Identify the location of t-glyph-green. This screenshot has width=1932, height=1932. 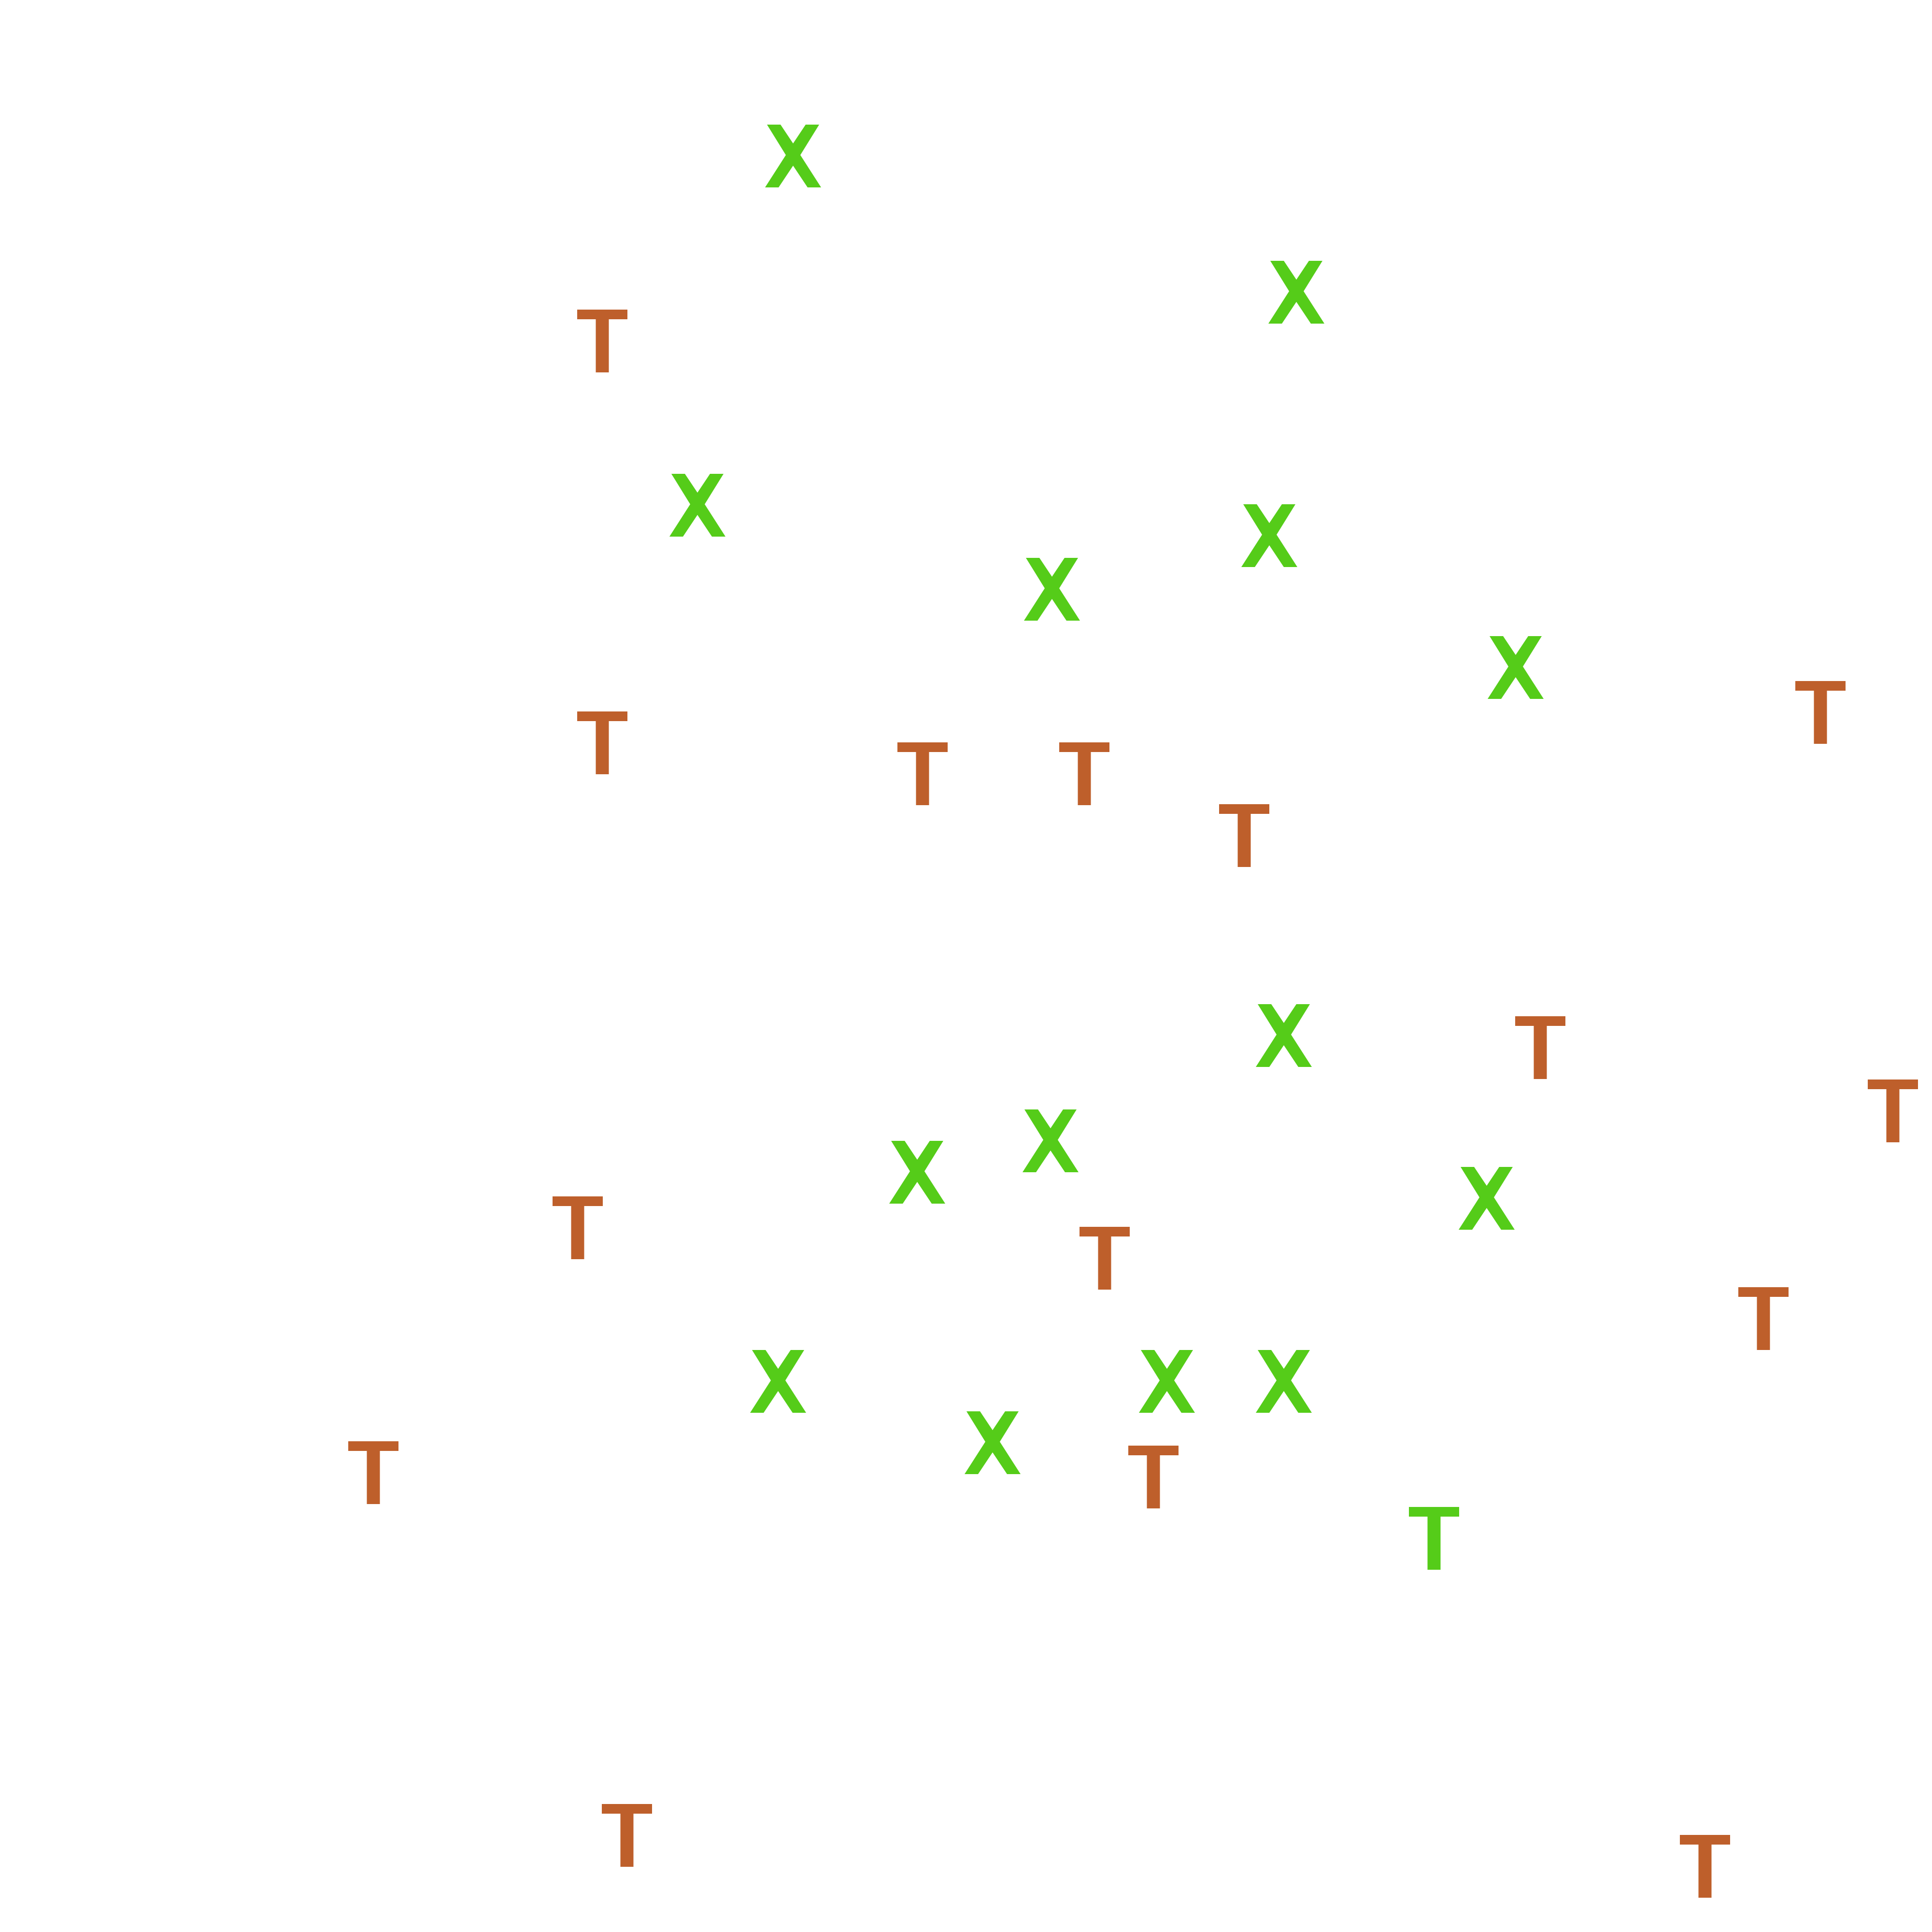
(1434, 1538).